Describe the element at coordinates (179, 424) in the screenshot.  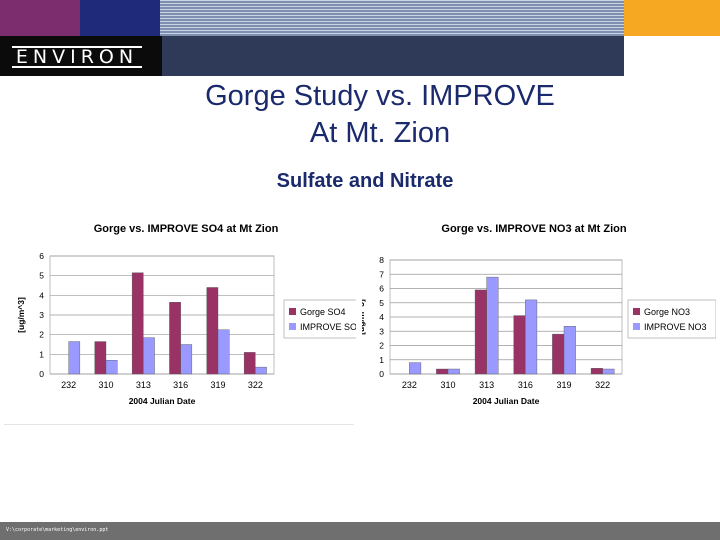
I see `divider-line` at that location.